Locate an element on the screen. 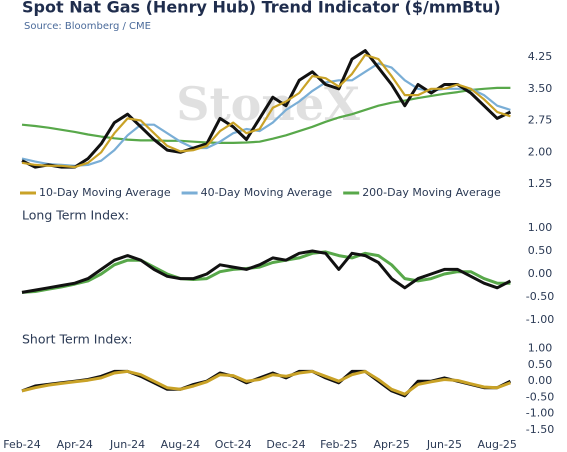 This screenshot has width=567, height=452. x-tick-label: Oct-24 is located at coordinates (233, 444).